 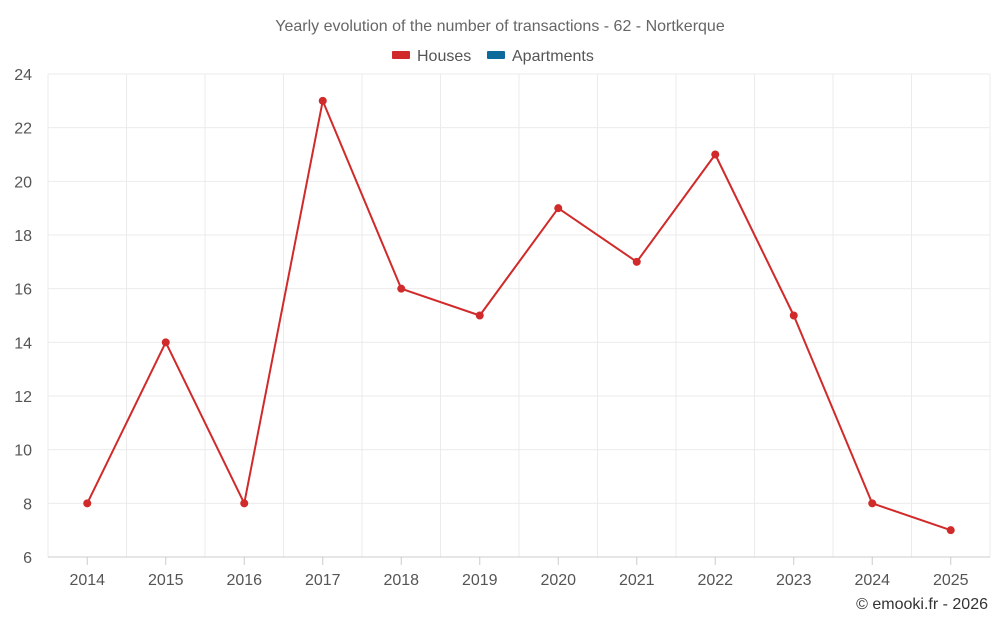 I want to click on x-tick-label: 2024, so click(x=872, y=580).